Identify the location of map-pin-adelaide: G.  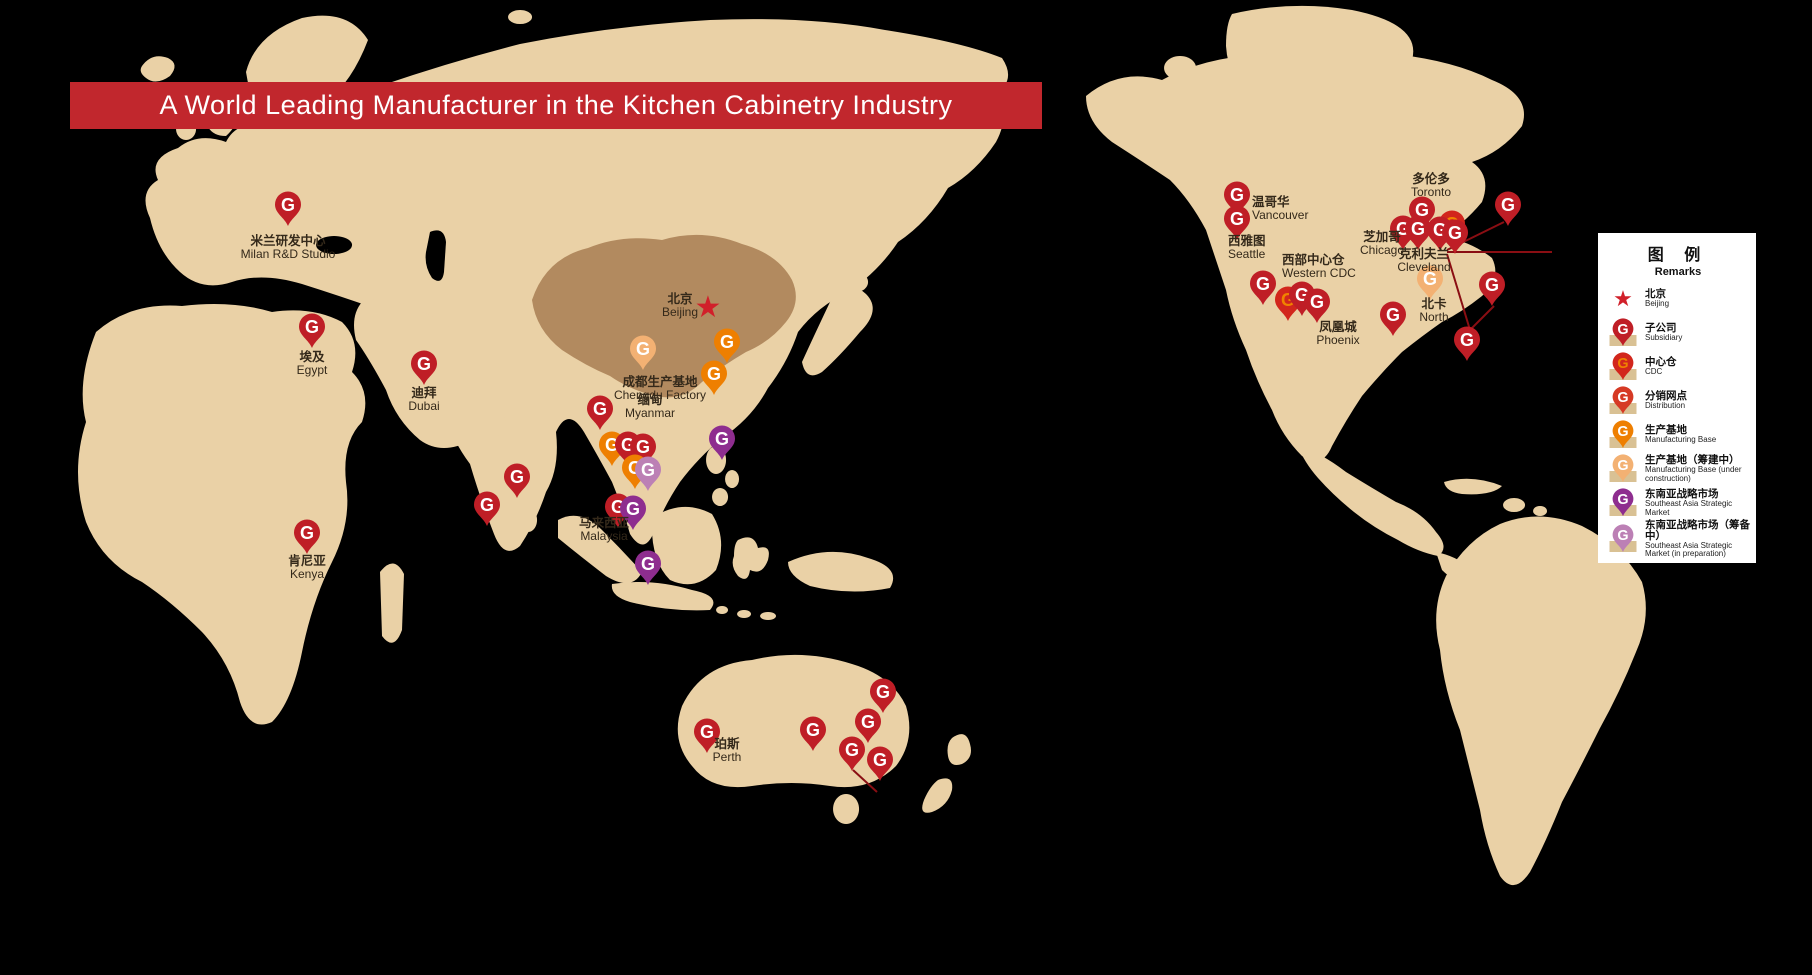
(813, 733).